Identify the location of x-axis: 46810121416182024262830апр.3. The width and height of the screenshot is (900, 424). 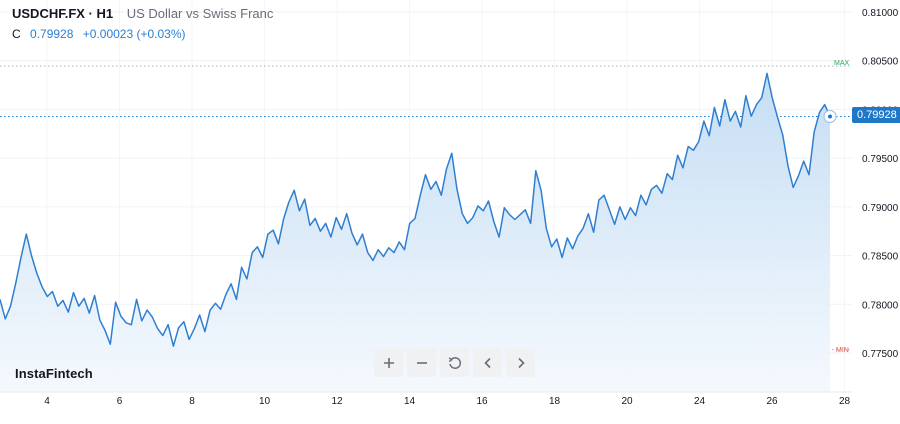
(447, 401).